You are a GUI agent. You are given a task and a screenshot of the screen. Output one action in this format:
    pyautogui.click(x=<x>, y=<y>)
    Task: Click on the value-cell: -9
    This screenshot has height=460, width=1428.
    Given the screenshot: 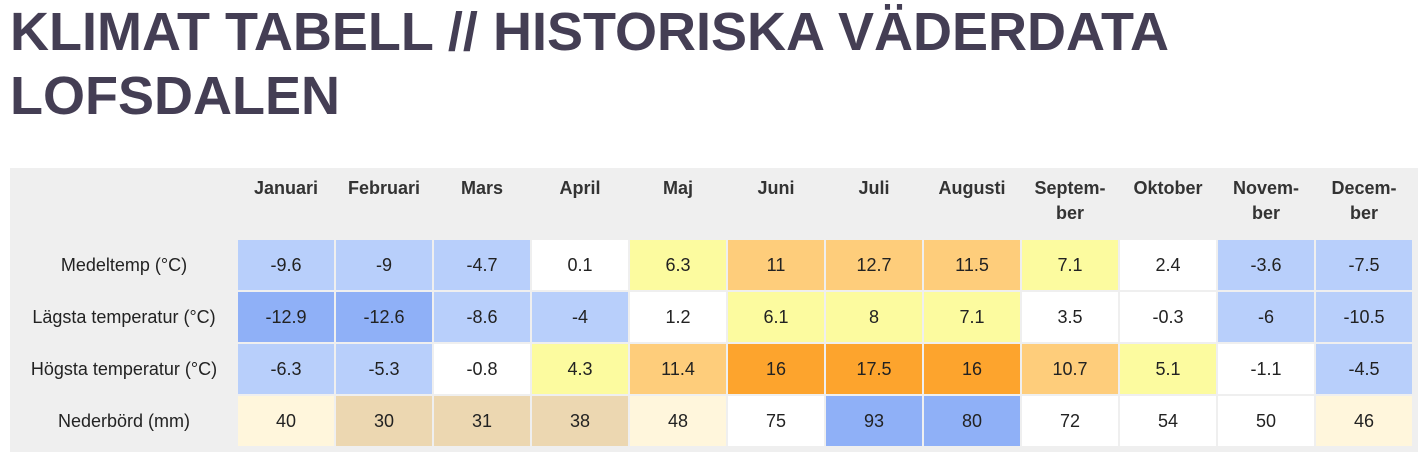 What is the action you would take?
    pyautogui.click(x=384, y=265)
    